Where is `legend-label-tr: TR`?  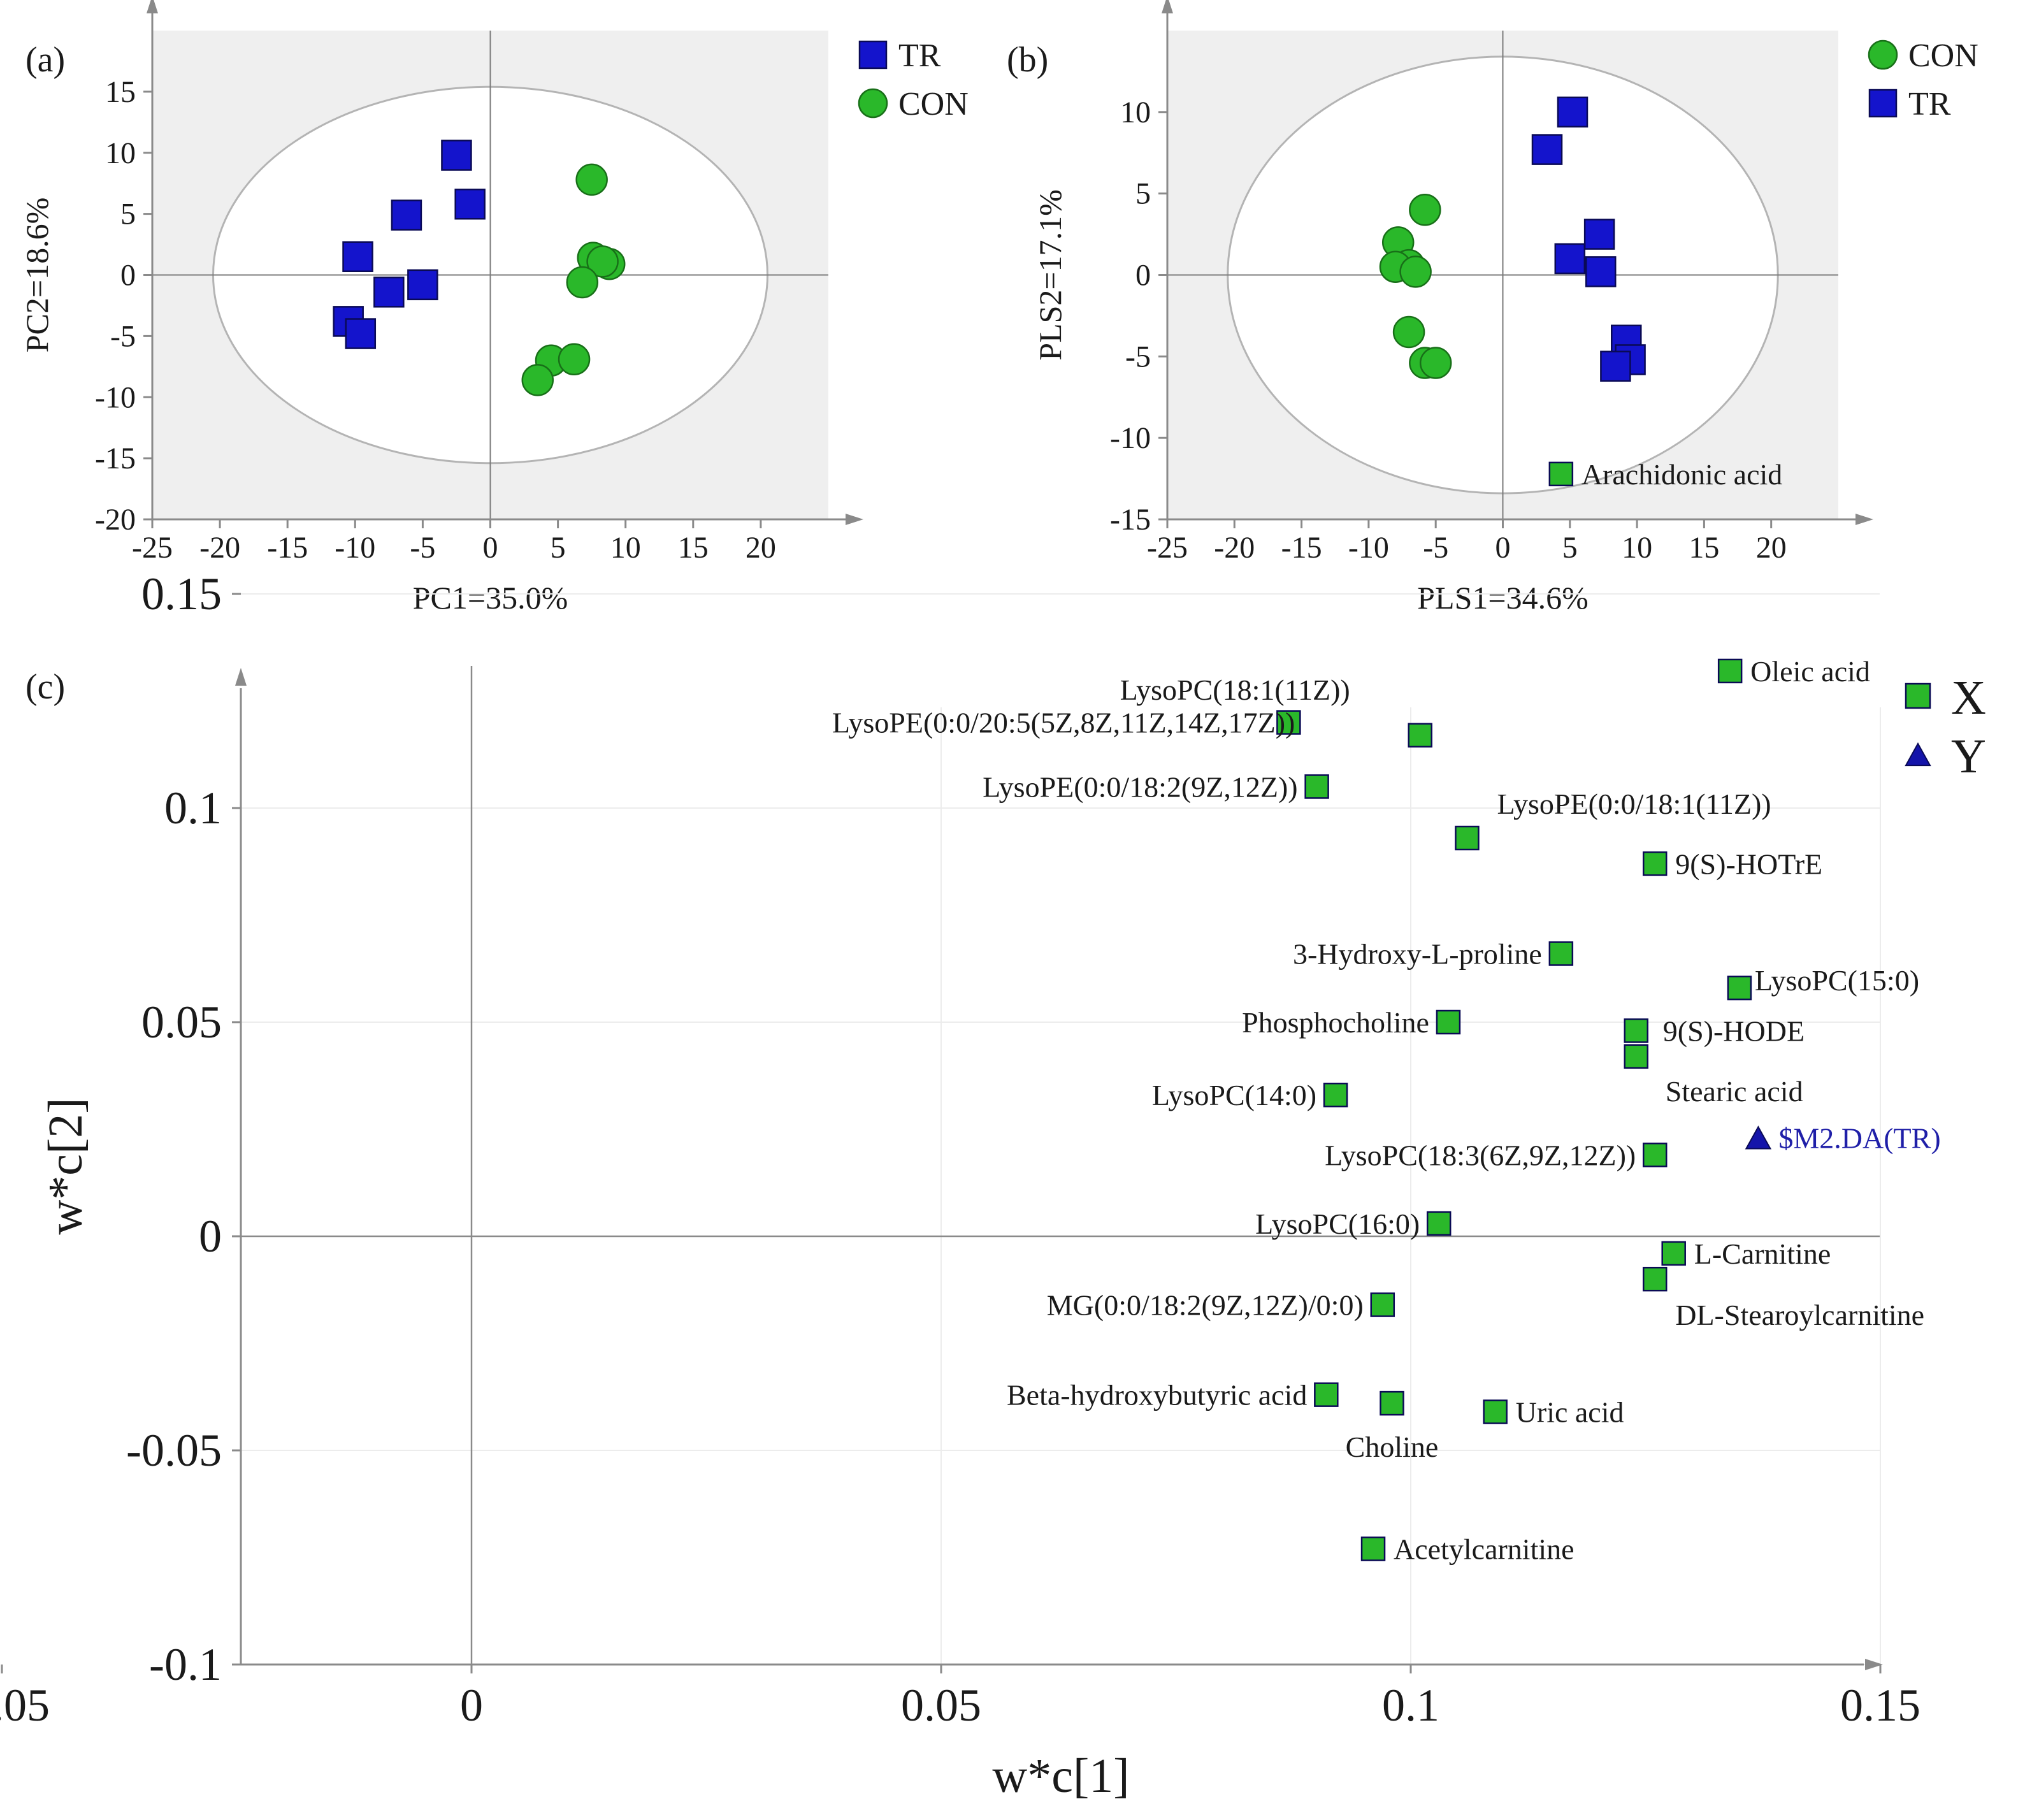
legend-label-tr: TR is located at coordinates (919, 56).